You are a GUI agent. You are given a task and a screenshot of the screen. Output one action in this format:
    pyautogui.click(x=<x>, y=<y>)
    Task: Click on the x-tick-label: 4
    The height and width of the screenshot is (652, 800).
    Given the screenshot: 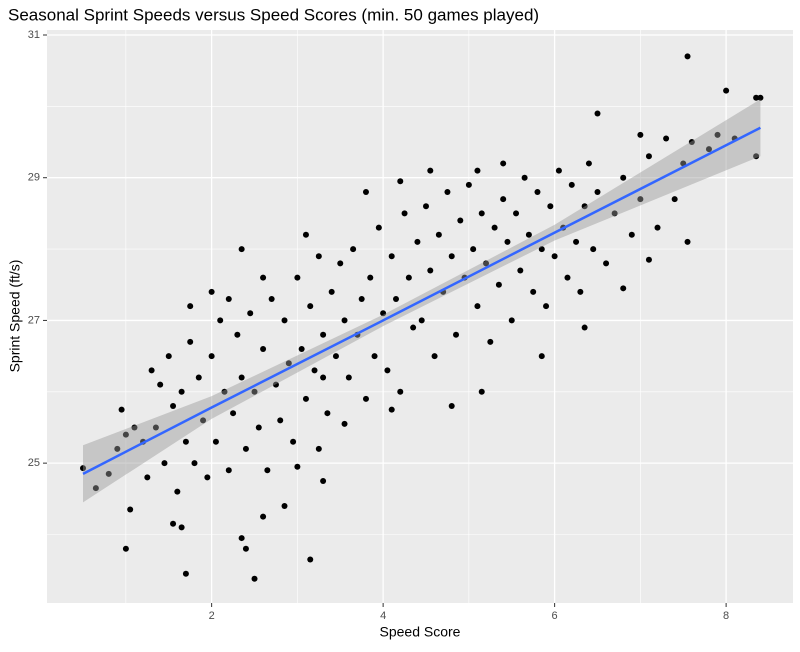 What is the action you would take?
    pyautogui.click(x=383, y=616)
    